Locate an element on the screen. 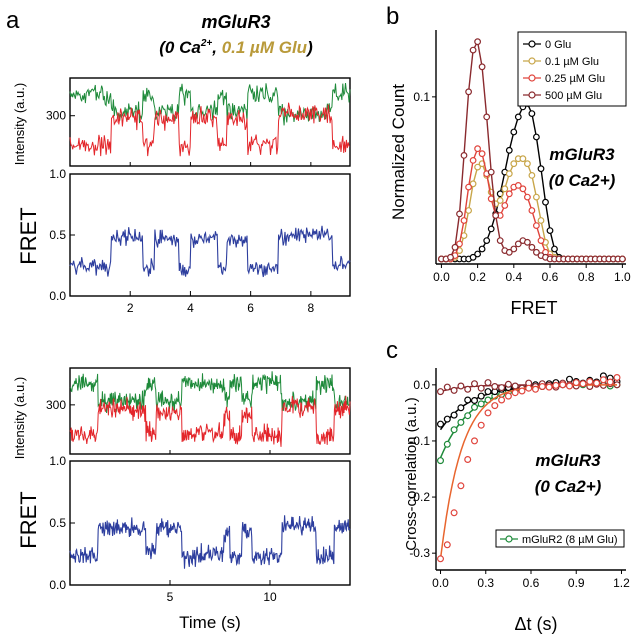 Image resolution: width=640 pixels, height=640 pixels. figure-title: mGluR3 is located at coordinates (235, 22).